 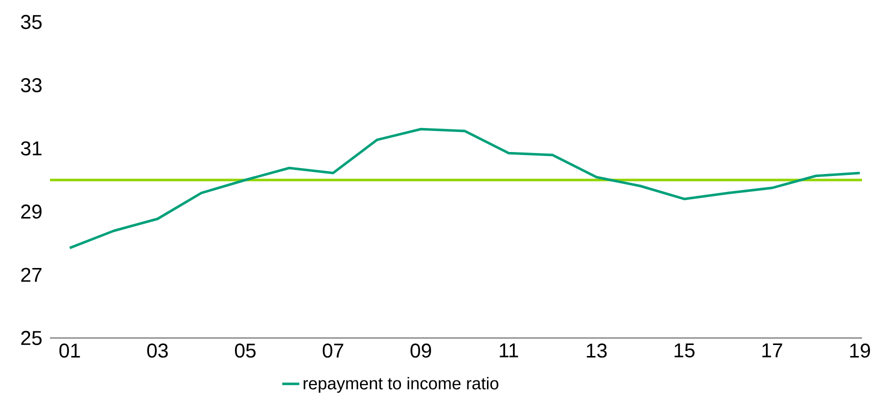 What do you see at coordinates (157, 351) in the screenshot?
I see `x-tick-label: 03` at bounding box center [157, 351].